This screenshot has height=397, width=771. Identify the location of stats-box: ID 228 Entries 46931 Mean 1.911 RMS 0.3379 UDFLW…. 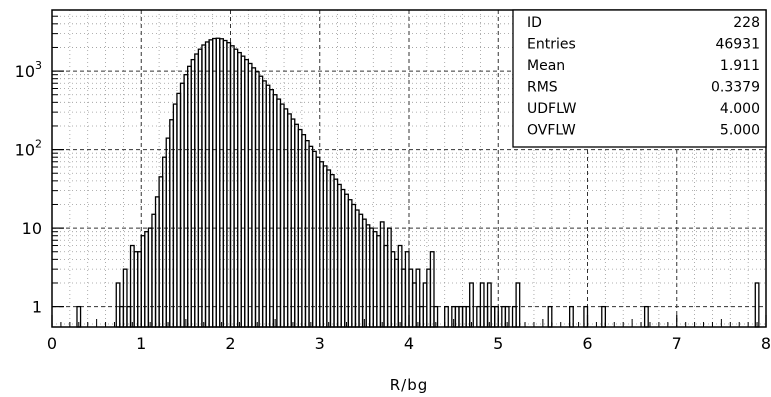
(639, 78).